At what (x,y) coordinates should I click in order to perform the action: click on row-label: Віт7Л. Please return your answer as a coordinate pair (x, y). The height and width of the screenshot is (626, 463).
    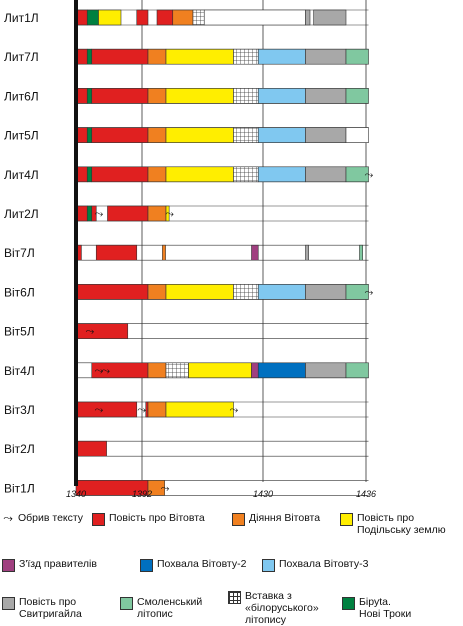
    Looking at the image, I should click on (19, 253).